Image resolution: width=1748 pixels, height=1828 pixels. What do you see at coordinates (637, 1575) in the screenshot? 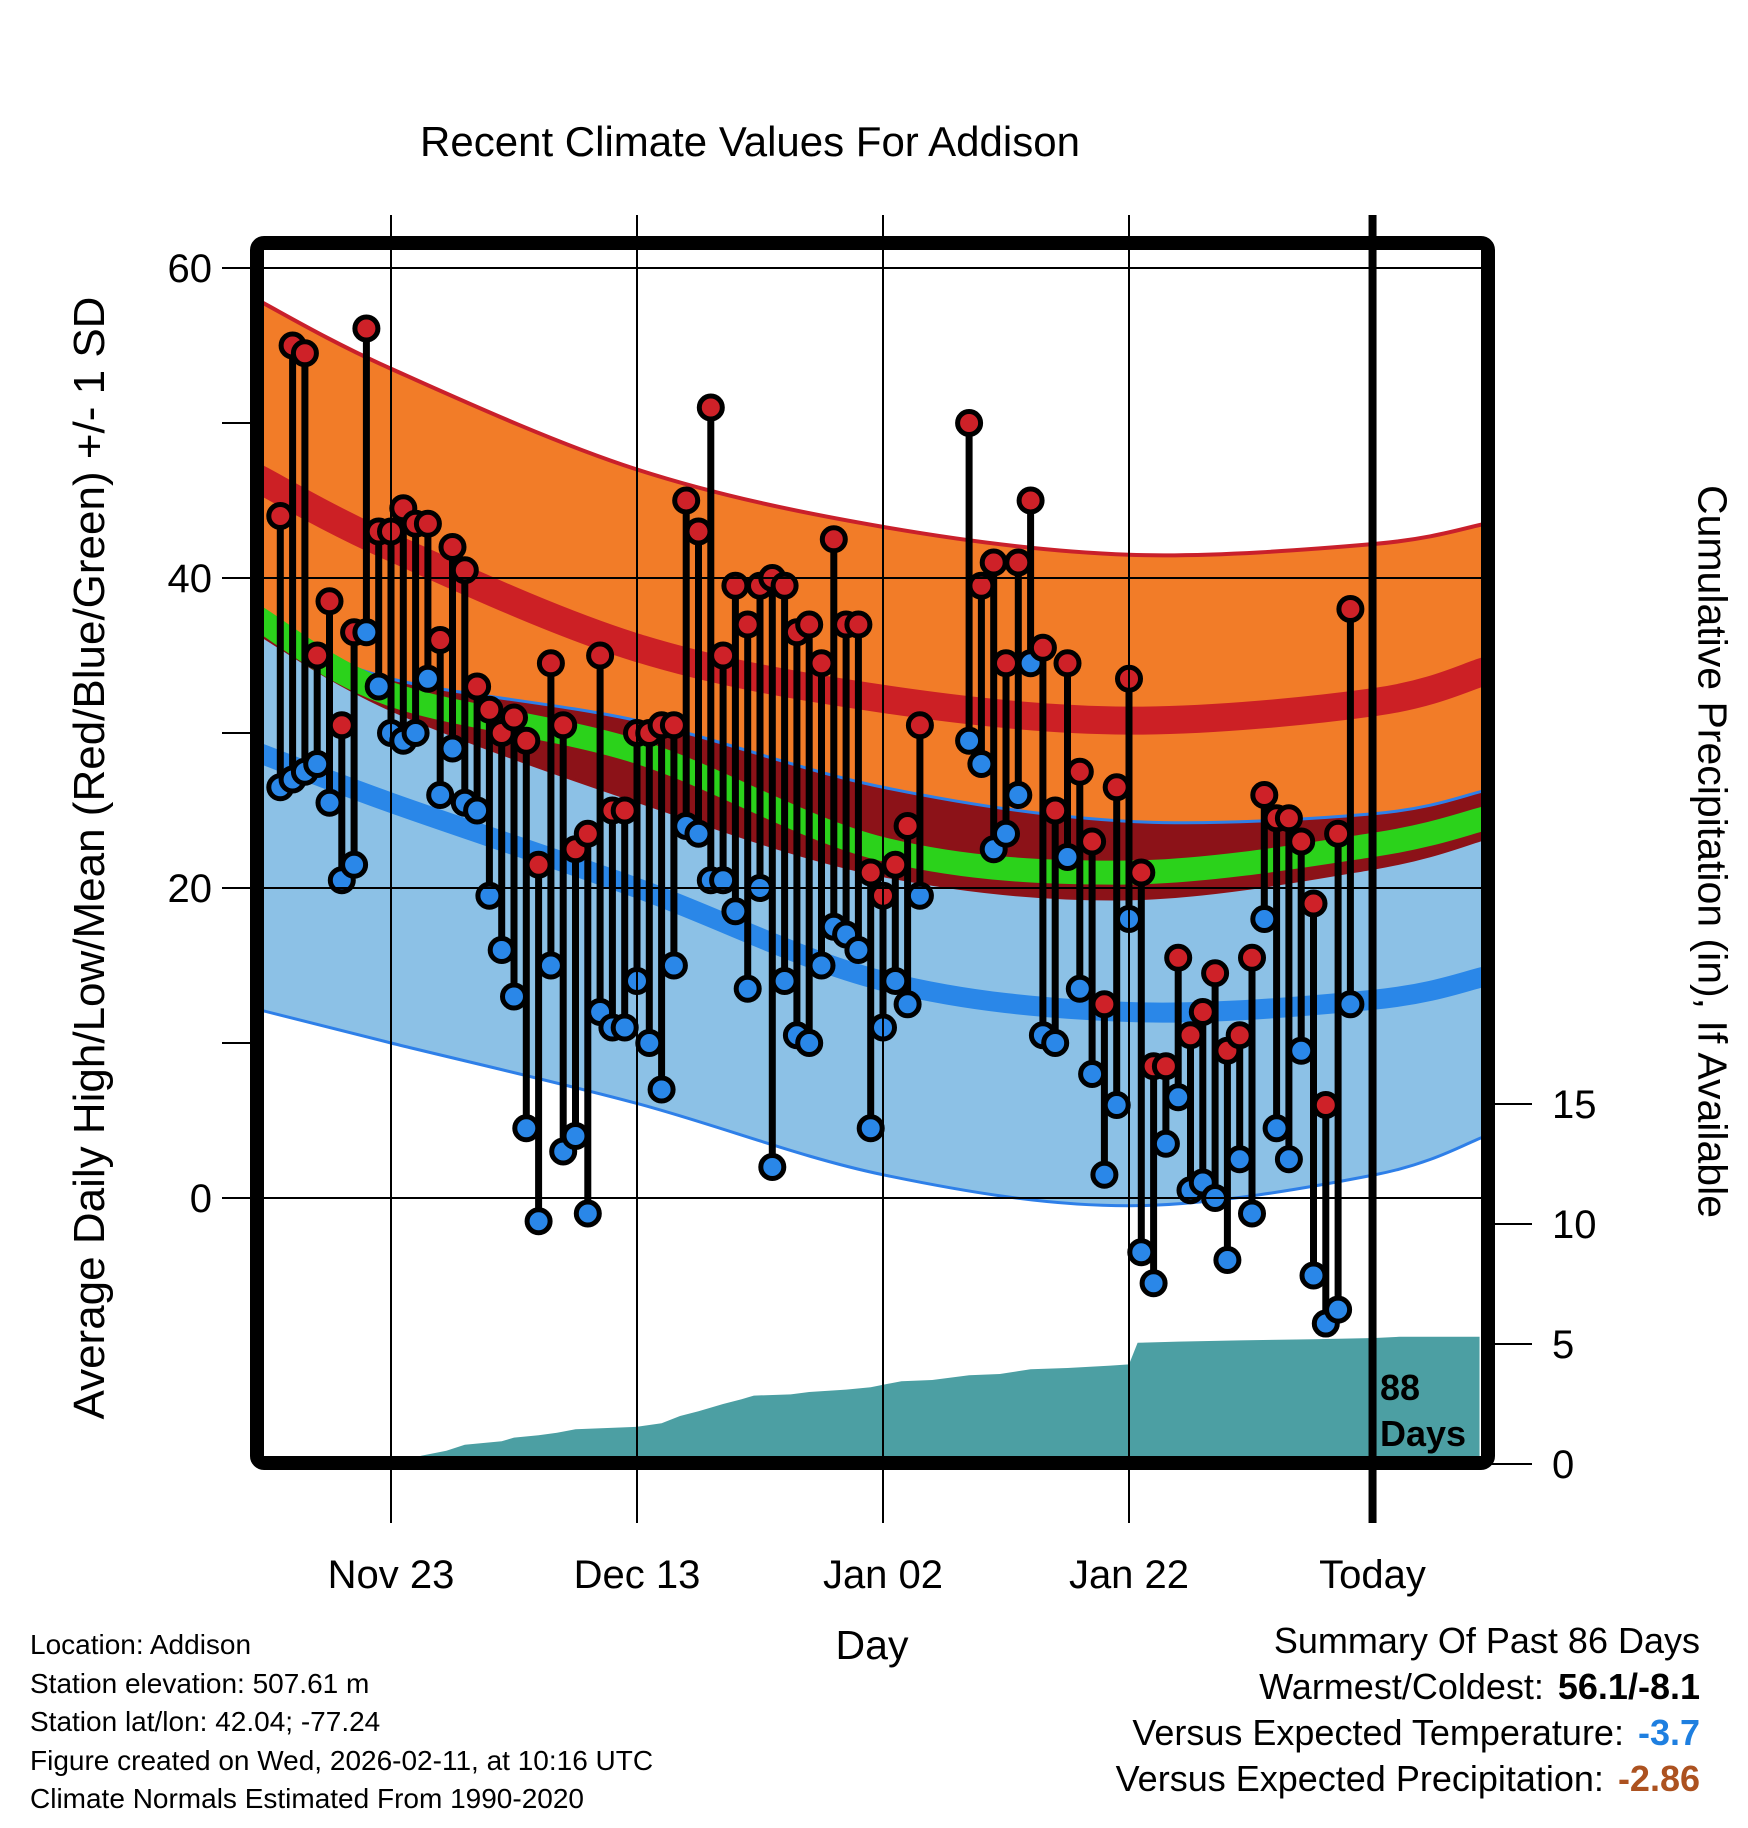
I see `date-tick-label: Dec 13` at bounding box center [637, 1575].